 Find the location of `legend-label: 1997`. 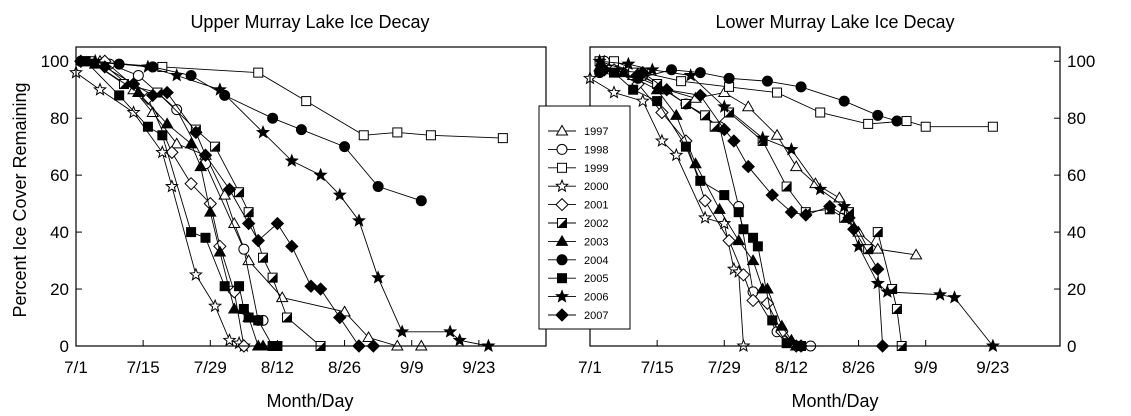

legend-label: 1997 is located at coordinates (596, 132).